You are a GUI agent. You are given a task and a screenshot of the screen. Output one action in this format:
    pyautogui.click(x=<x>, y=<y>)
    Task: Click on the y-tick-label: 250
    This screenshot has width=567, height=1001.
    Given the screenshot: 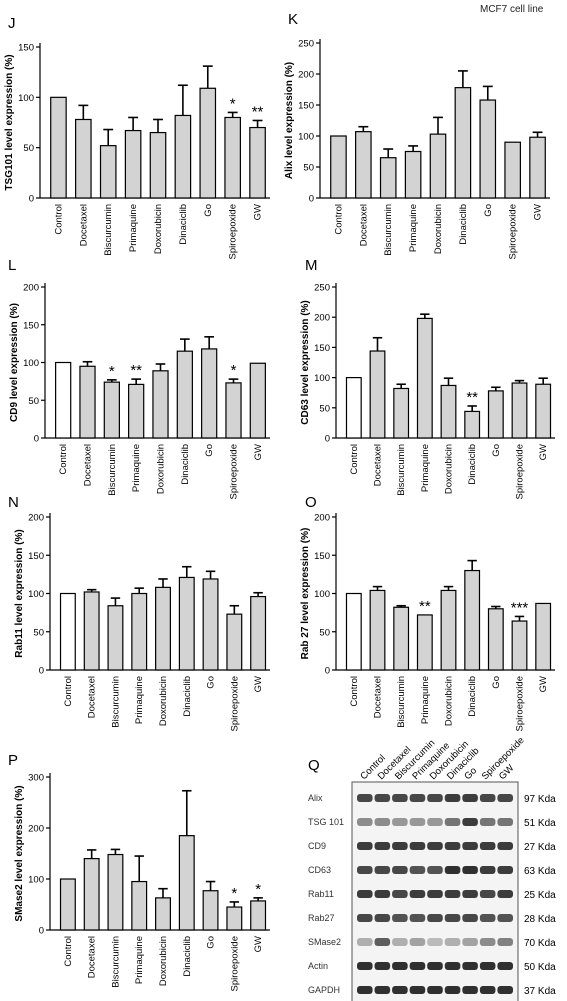 What is the action you would take?
    pyautogui.click(x=322, y=288)
    